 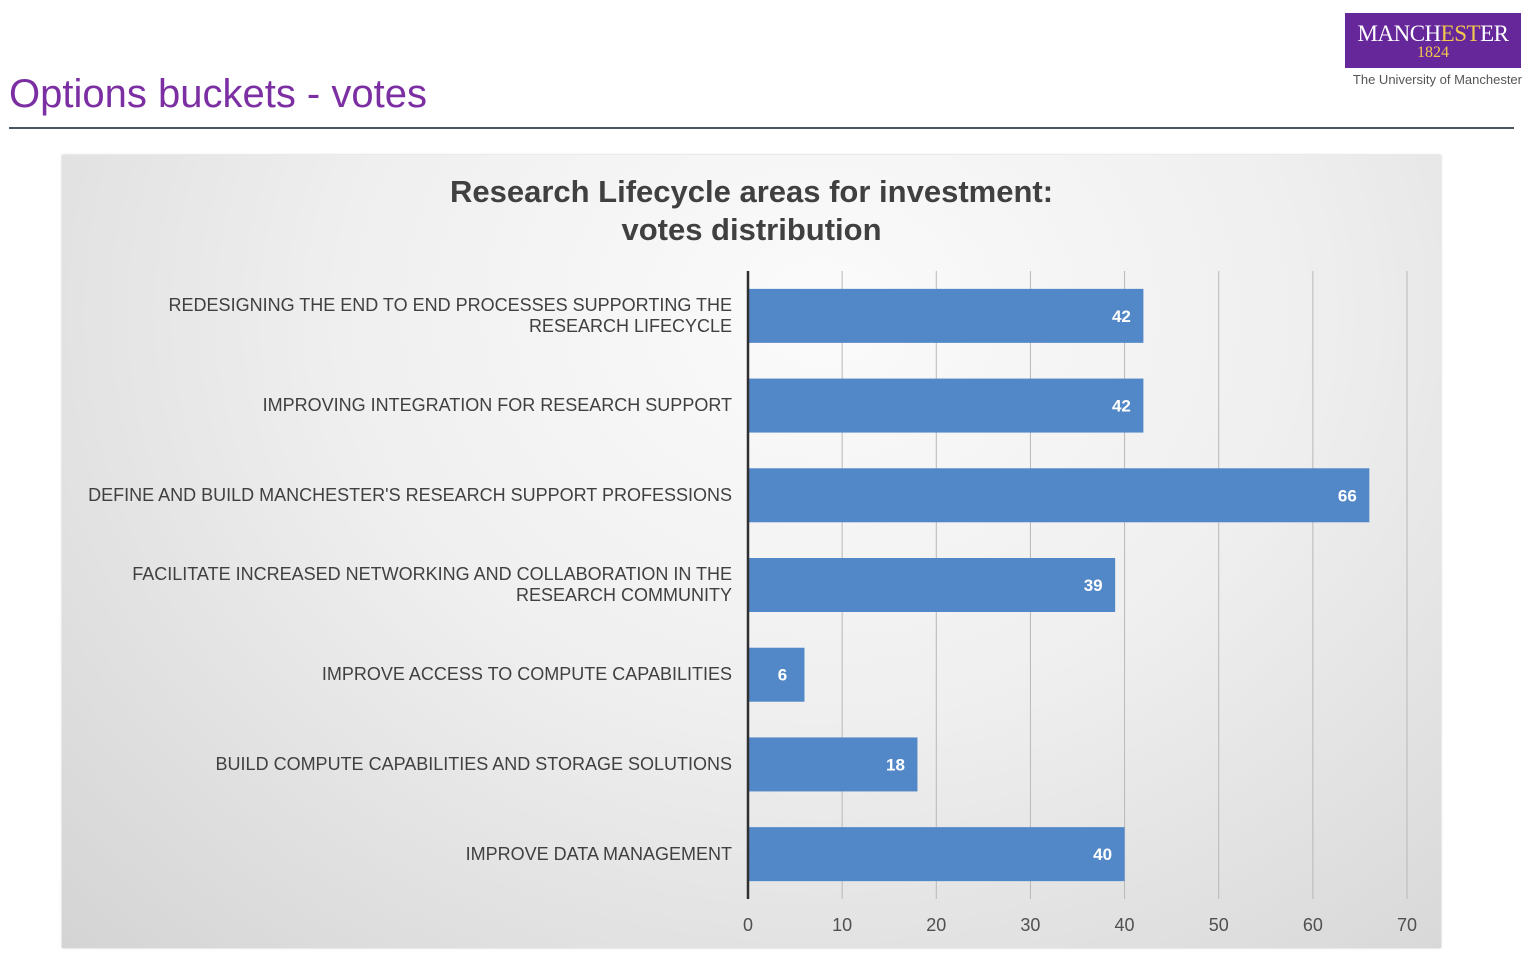 I want to click on category-label: IMPROVE ACCESS TO COMPUTE CAPABILITIES, so click(x=526, y=674).